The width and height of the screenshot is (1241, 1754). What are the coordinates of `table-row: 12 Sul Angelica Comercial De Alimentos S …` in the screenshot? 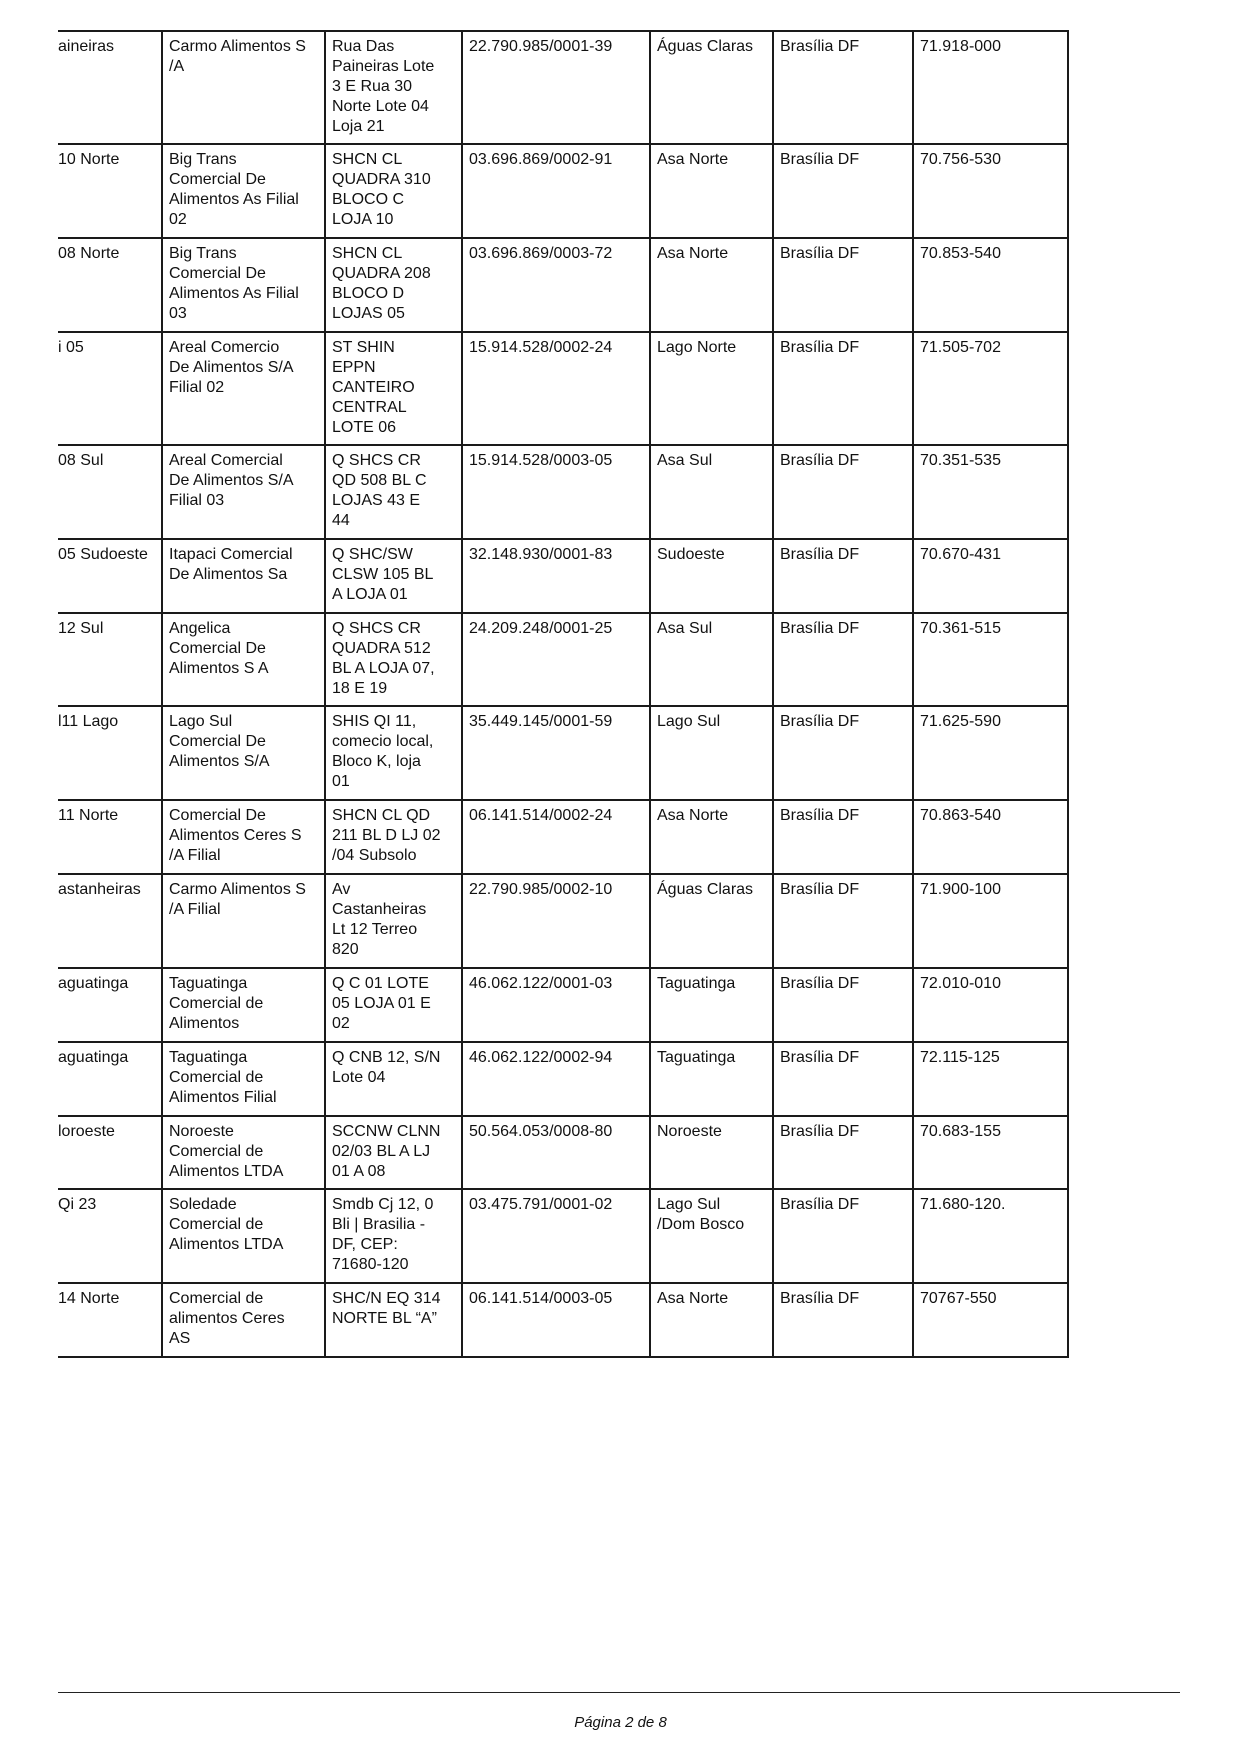 It's located at (563, 659).